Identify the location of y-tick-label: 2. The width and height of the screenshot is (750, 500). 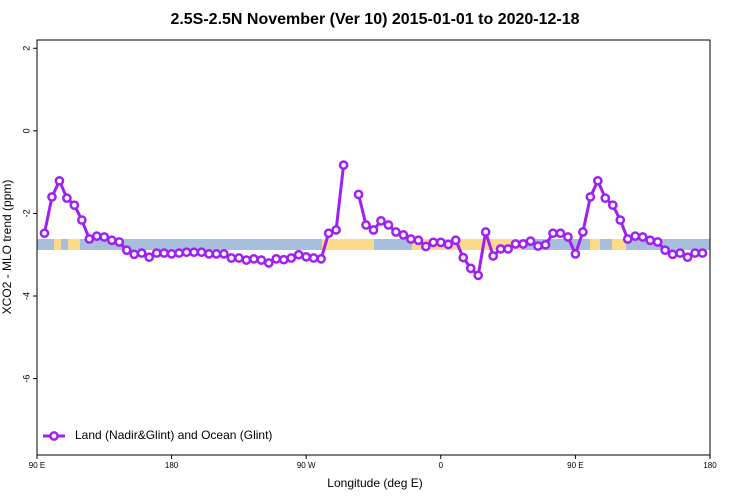
(26, 48).